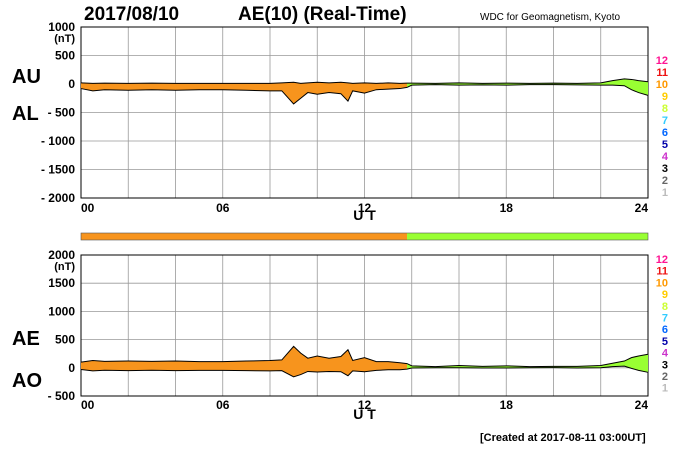  What do you see at coordinates (58, 198) in the screenshot?
I see `y-tick-label: - 2000` at bounding box center [58, 198].